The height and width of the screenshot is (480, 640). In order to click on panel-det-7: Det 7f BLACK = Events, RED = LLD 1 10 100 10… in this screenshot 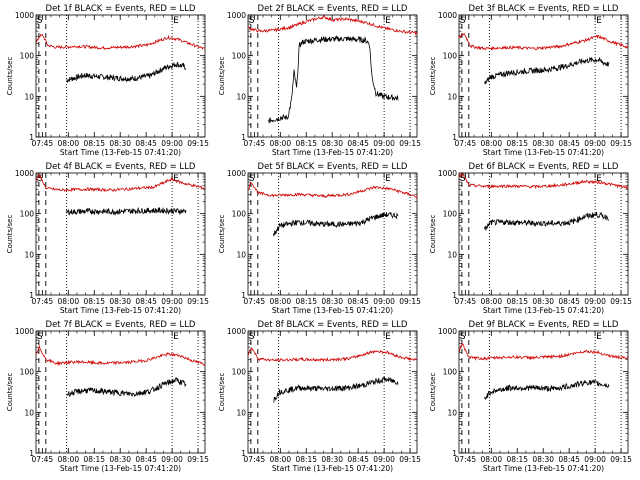, I will do `click(107, 396)`.